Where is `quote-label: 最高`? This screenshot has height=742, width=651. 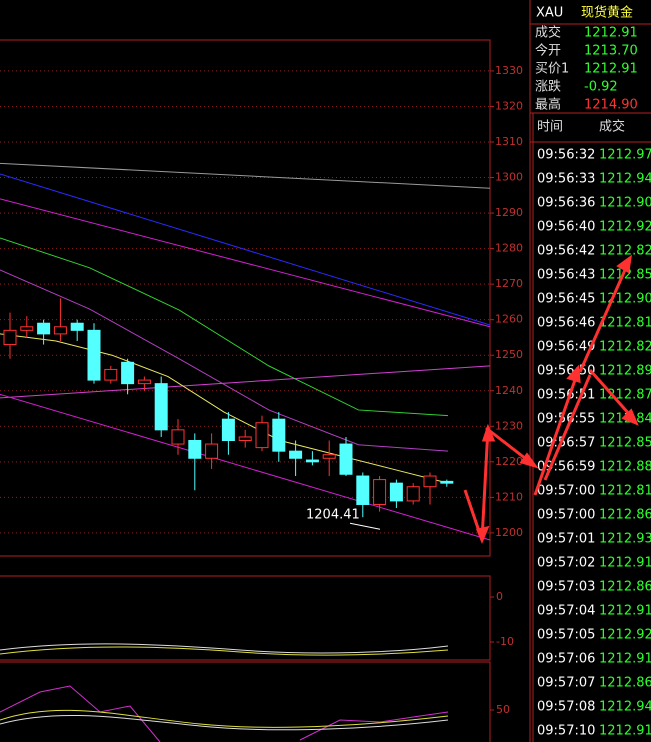
quote-label: 最高 is located at coordinates (548, 105).